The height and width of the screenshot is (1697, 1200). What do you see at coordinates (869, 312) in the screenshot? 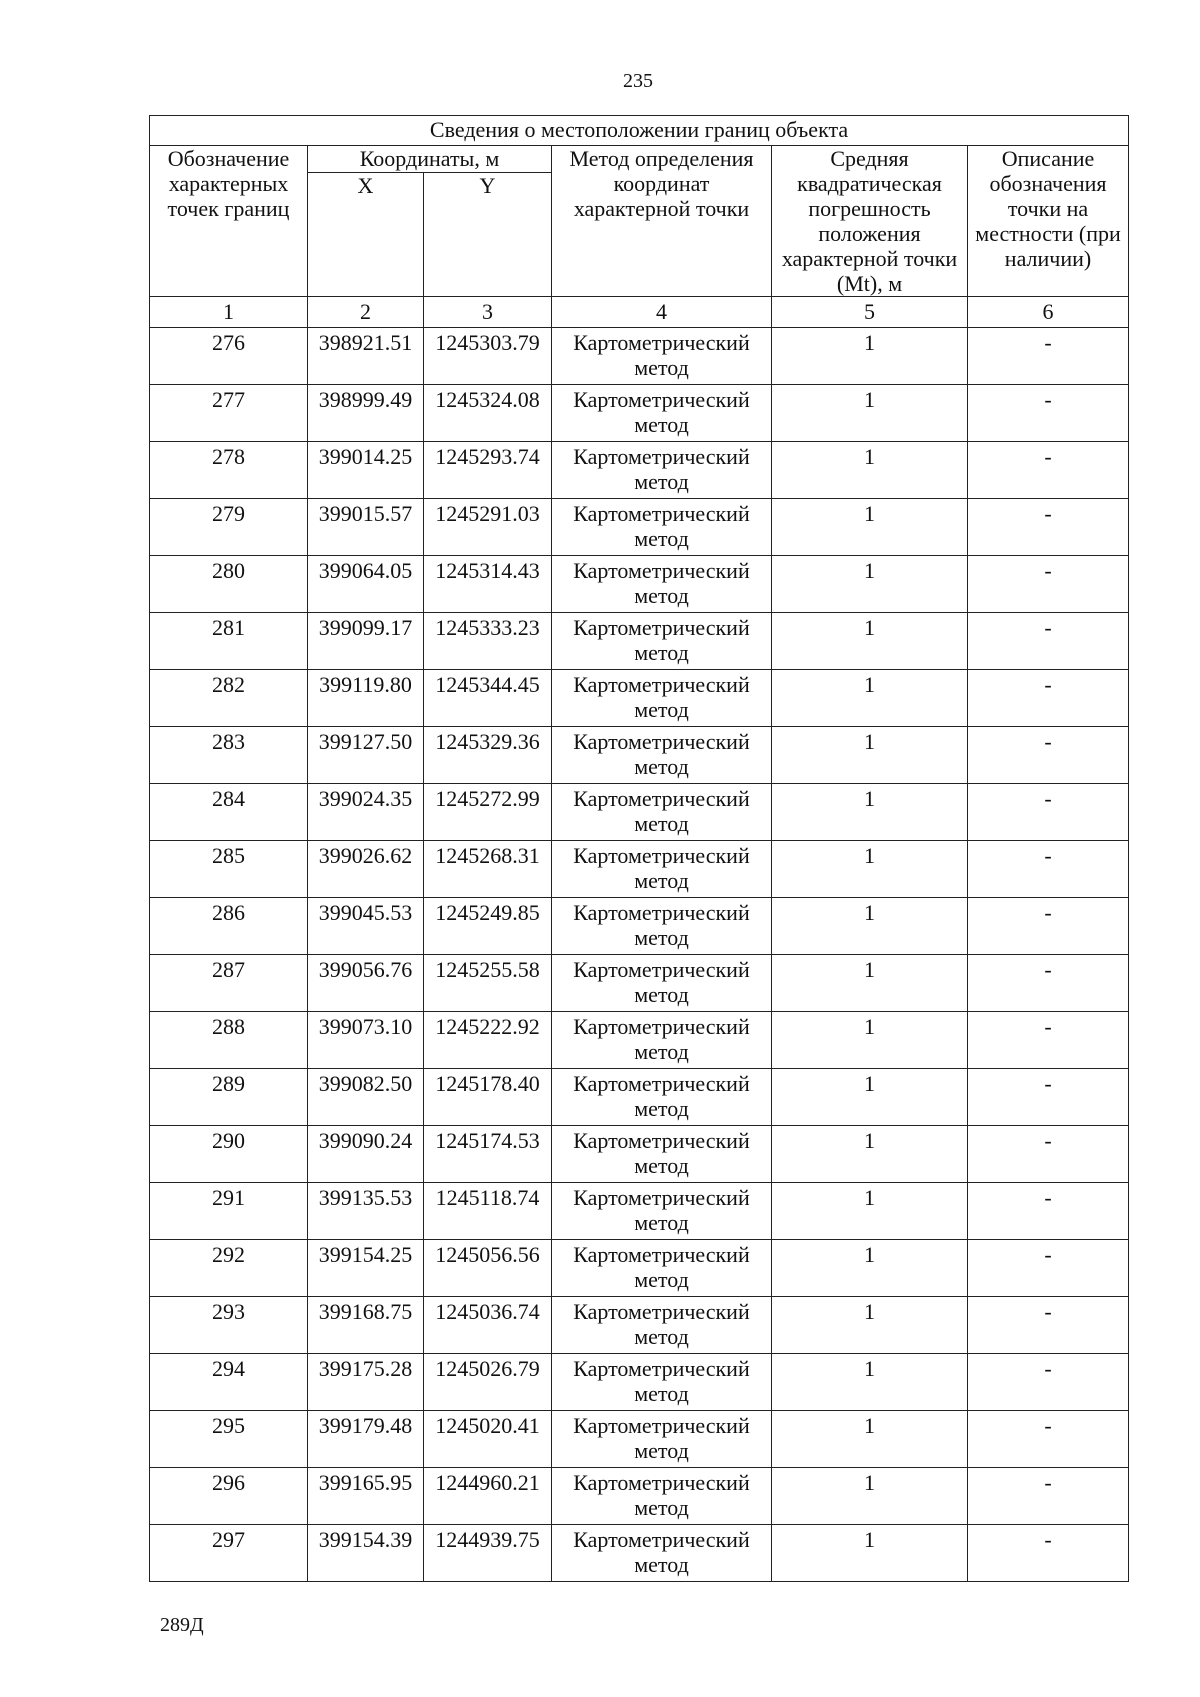
I see `column-number: 5` at bounding box center [869, 312].